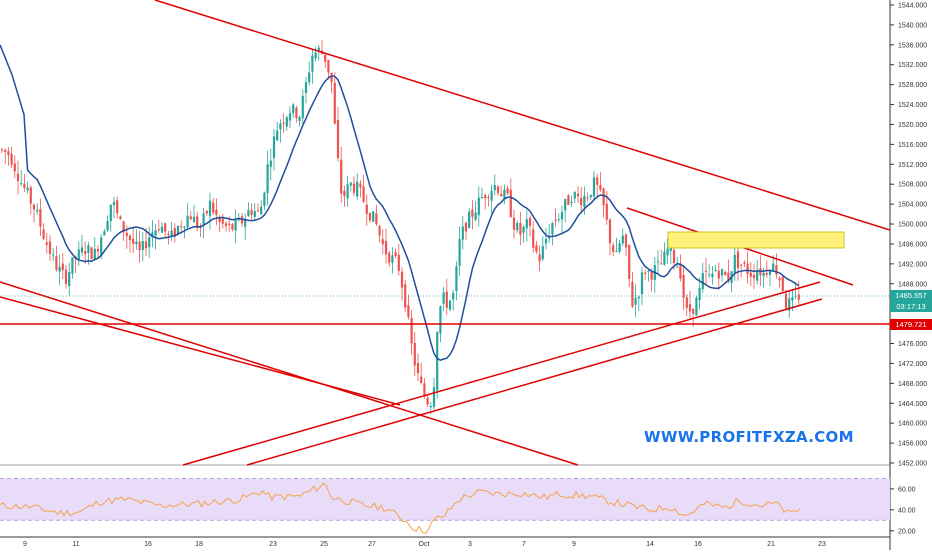 The height and width of the screenshot is (555, 932). Describe the element at coordinates (25, 544) in the screenshot. I see `date-tick-label: 9` at that location.